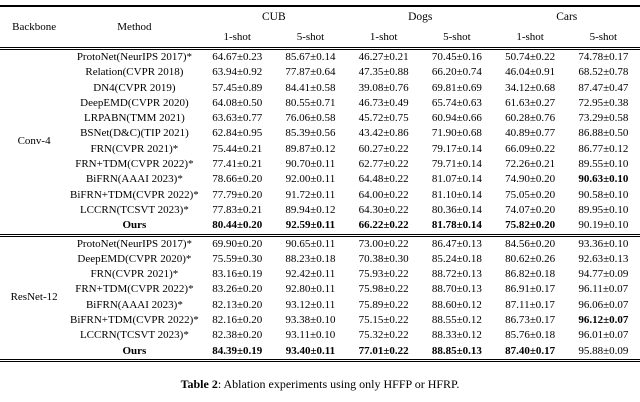  Describe the element at coordinates (237, 118) in the screenshot. I see `value-cell: 63.63±0.77` at that location.